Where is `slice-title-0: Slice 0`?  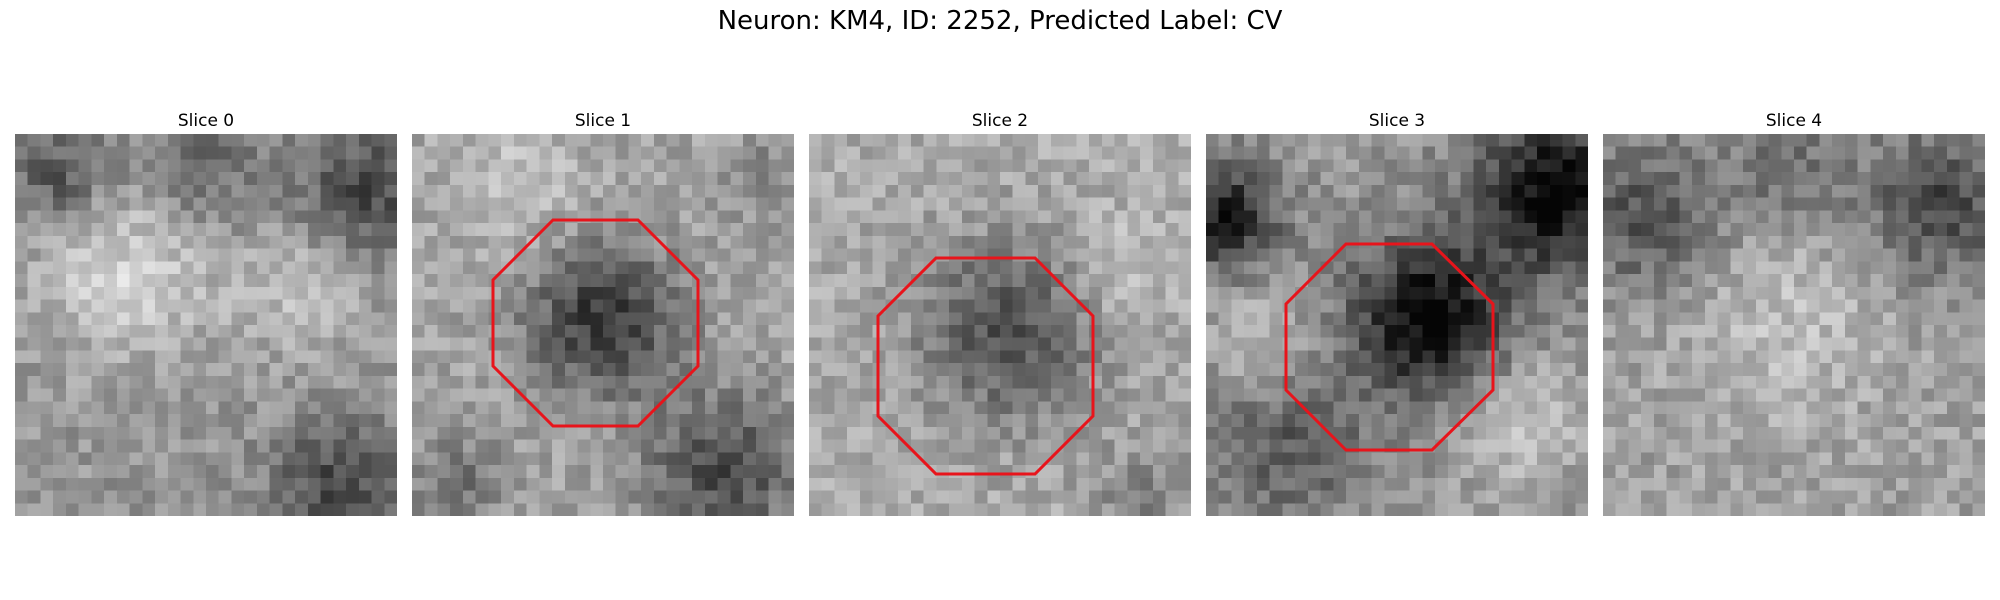 slice-title-0: Slice 0 is located at coordinates (206, 121).